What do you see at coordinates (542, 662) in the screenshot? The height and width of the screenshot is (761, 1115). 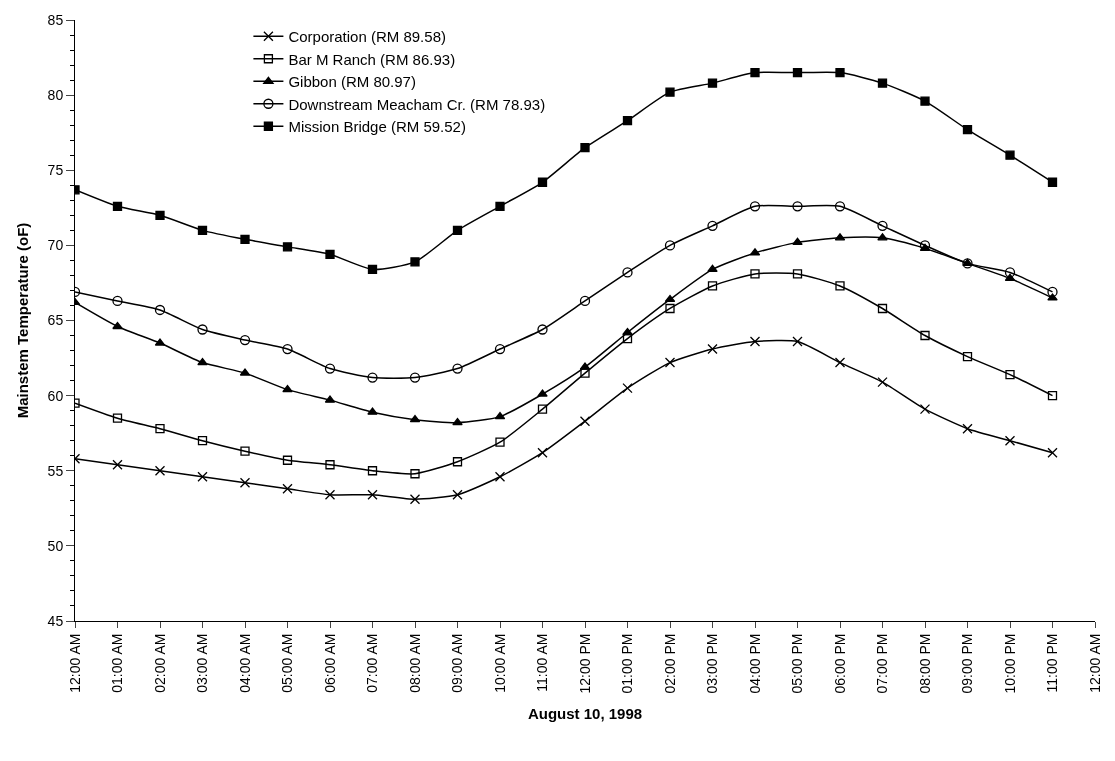 I see `x-tick-label: 11:00 AM` at bounding box center [542, 662].